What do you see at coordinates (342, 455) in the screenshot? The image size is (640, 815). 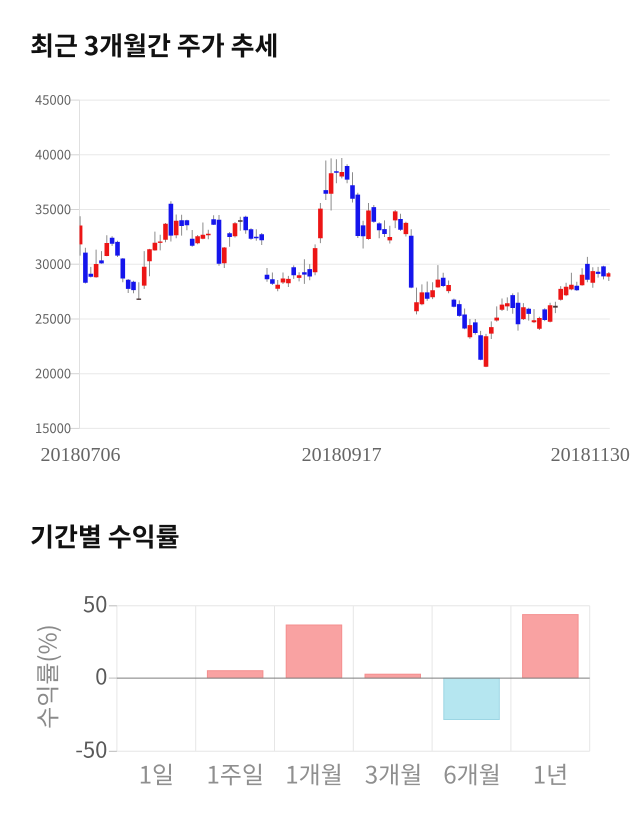 I see `svg-text: 20180917` at bounding box center [342, 455].